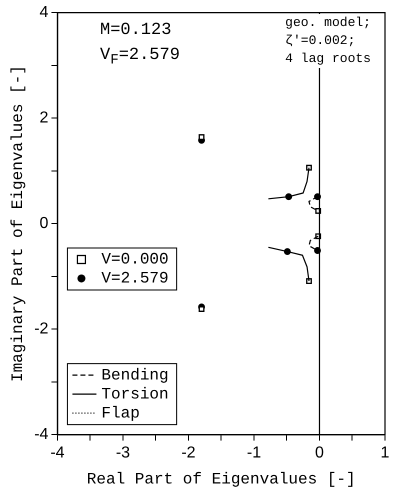 Image resolution: width=407 pixels, height=495 pixels. I want to click on legend-label: Bending, so click(135, 375).